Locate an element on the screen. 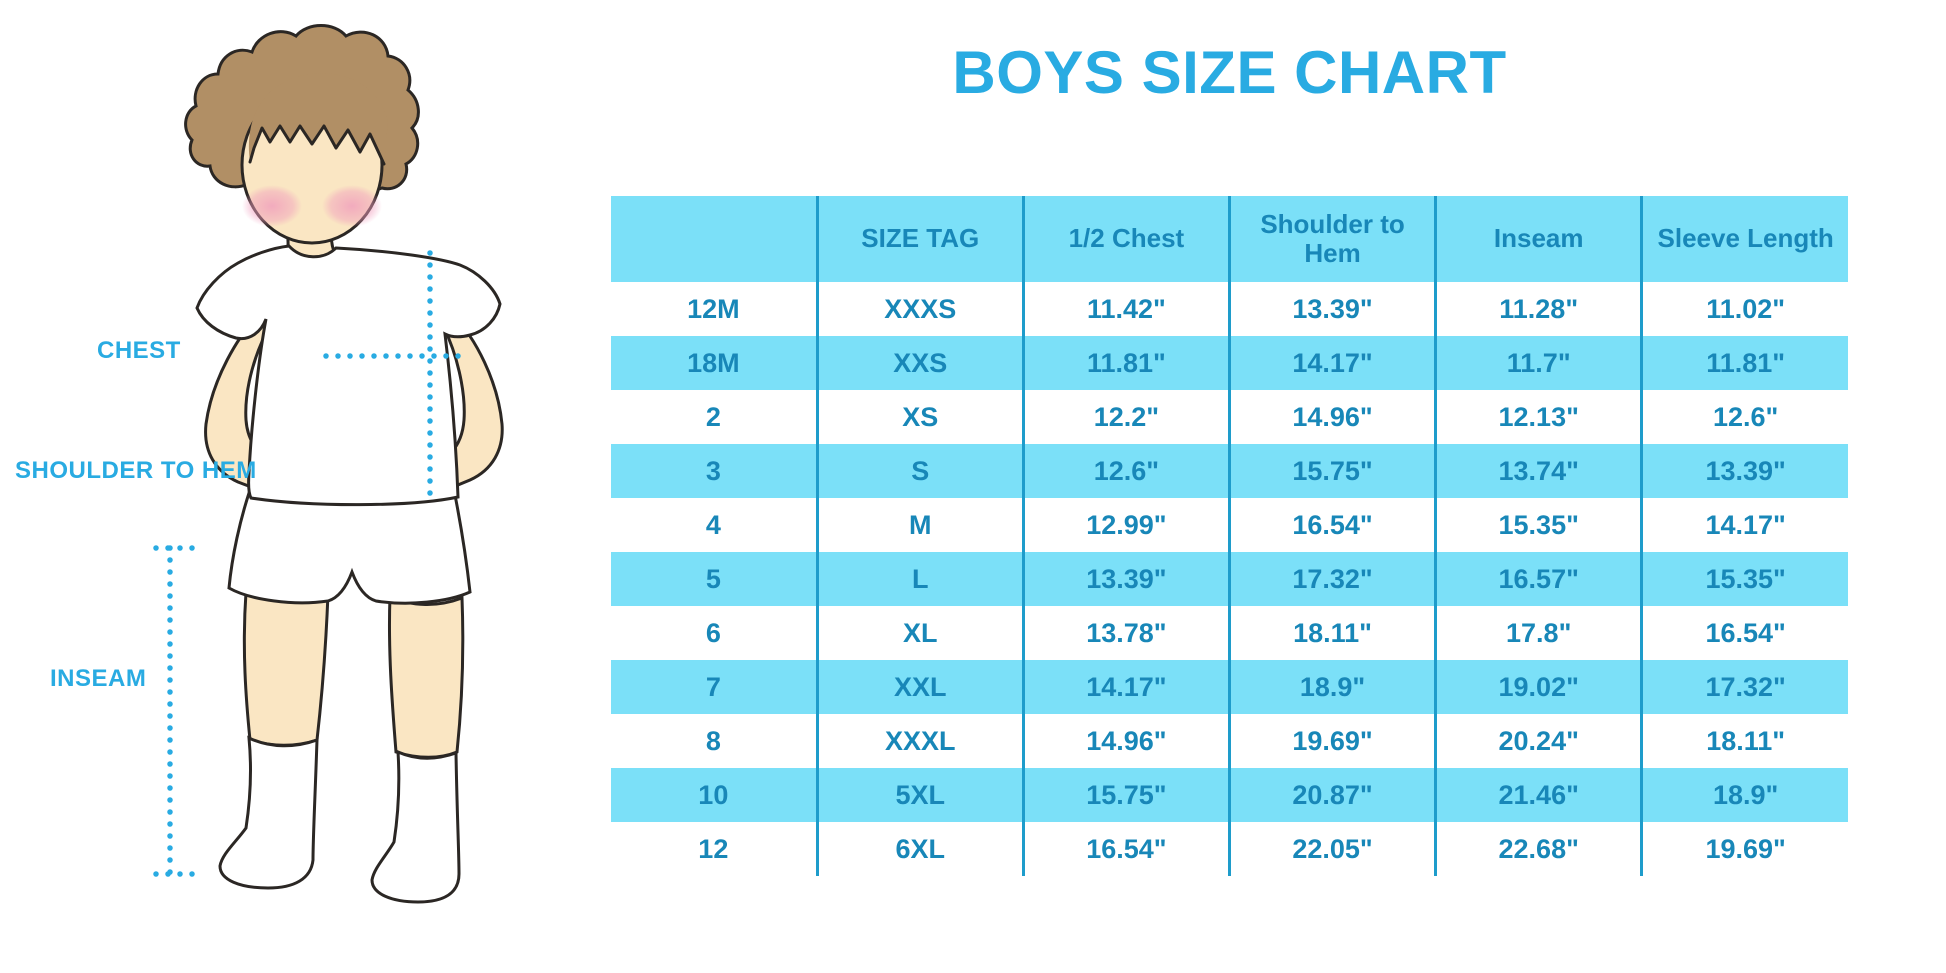 This screenshot has width=1946, height=973. table-row: 6 XL 13.78" 18.11" 17.8" 16.54" is located at coordinates (1229, 633).